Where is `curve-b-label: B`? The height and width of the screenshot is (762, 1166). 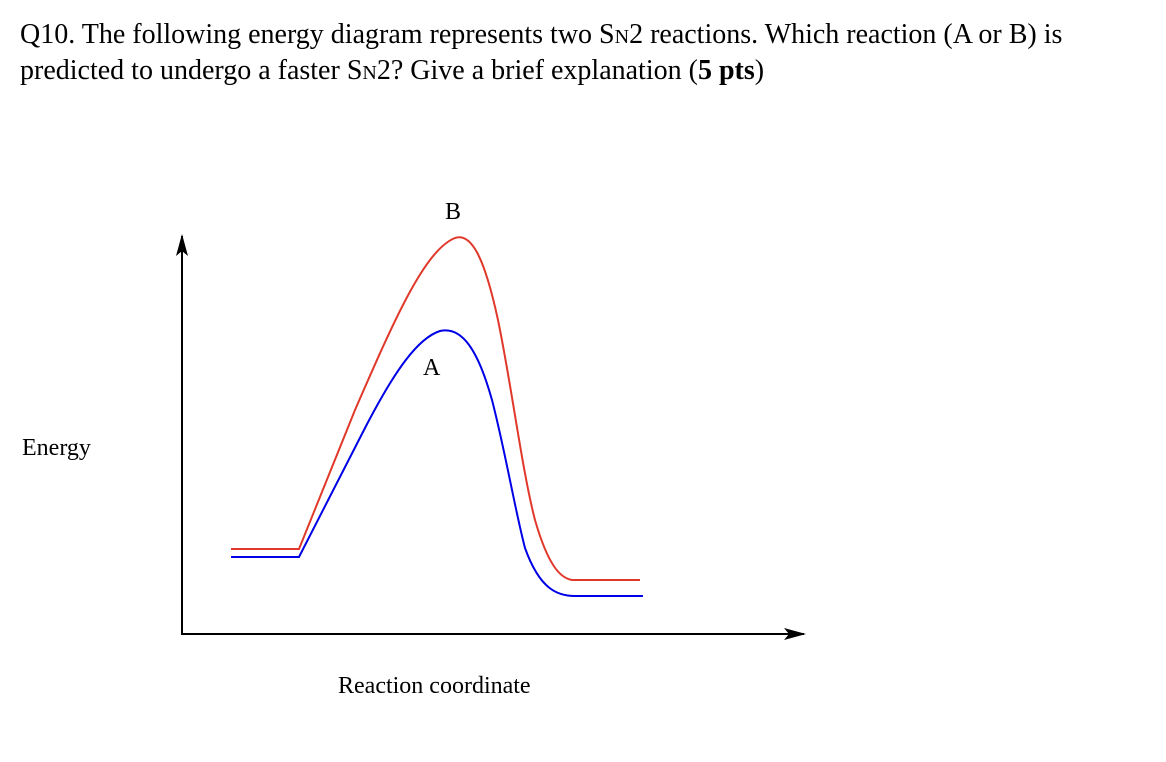 curve-b-label: B is located at coordinates (453, 212).